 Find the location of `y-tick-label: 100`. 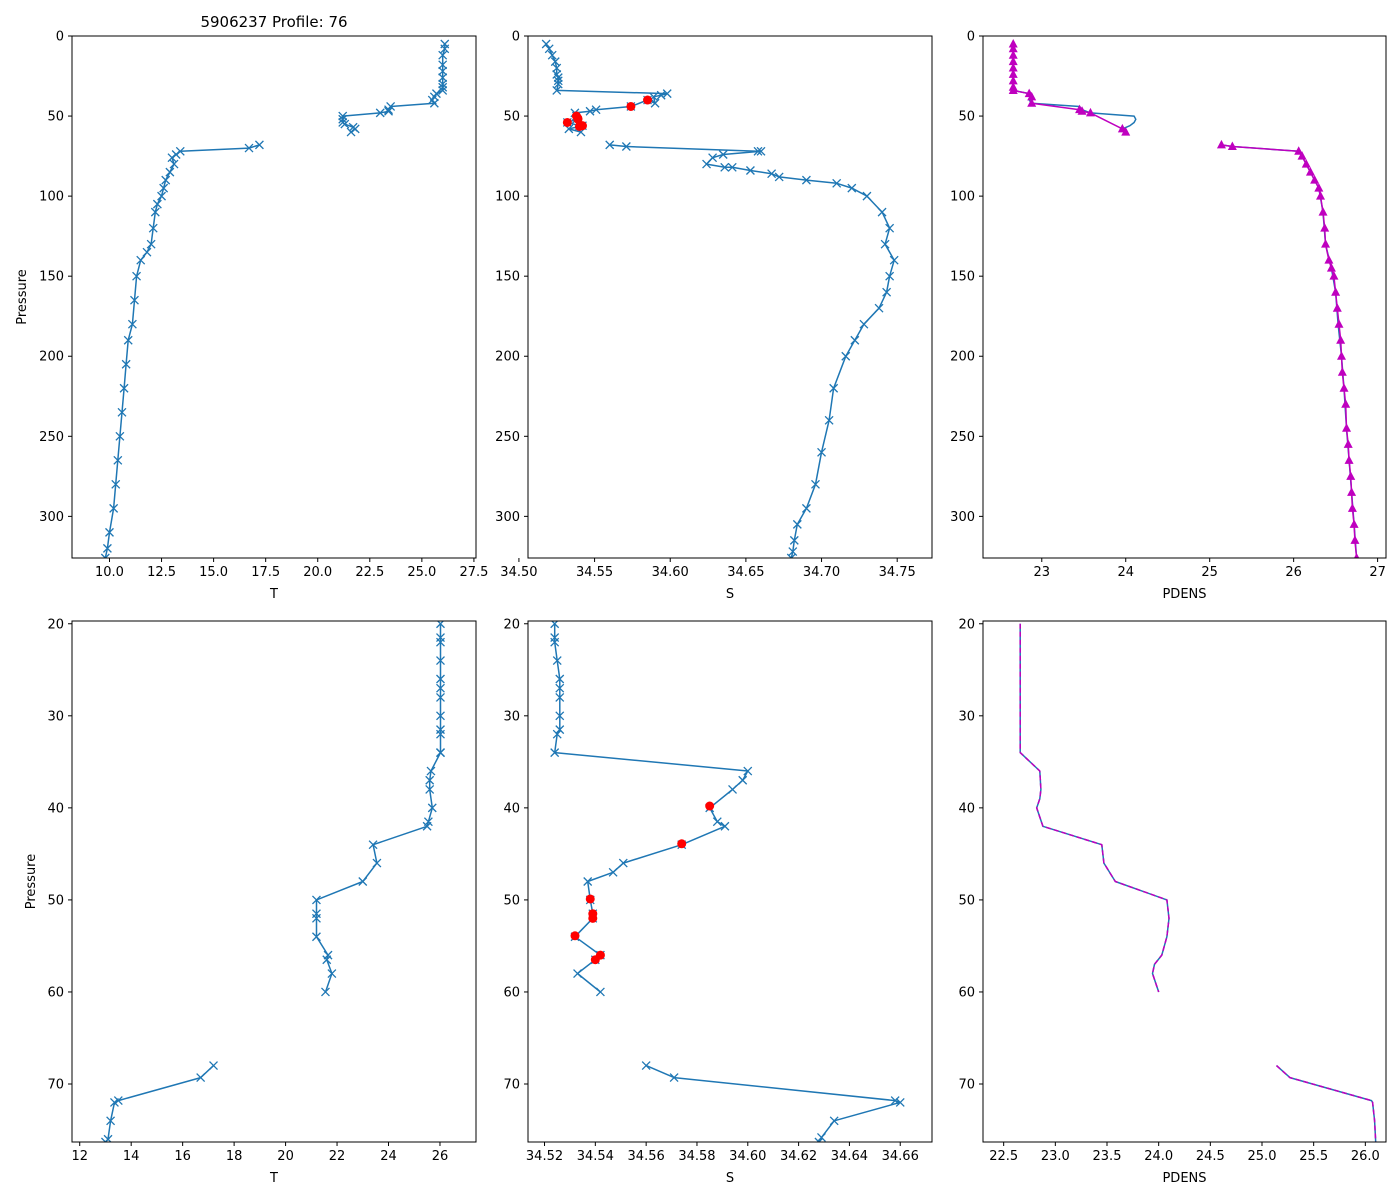

y-tick-label: 100 is located at coordinates (51, 197).